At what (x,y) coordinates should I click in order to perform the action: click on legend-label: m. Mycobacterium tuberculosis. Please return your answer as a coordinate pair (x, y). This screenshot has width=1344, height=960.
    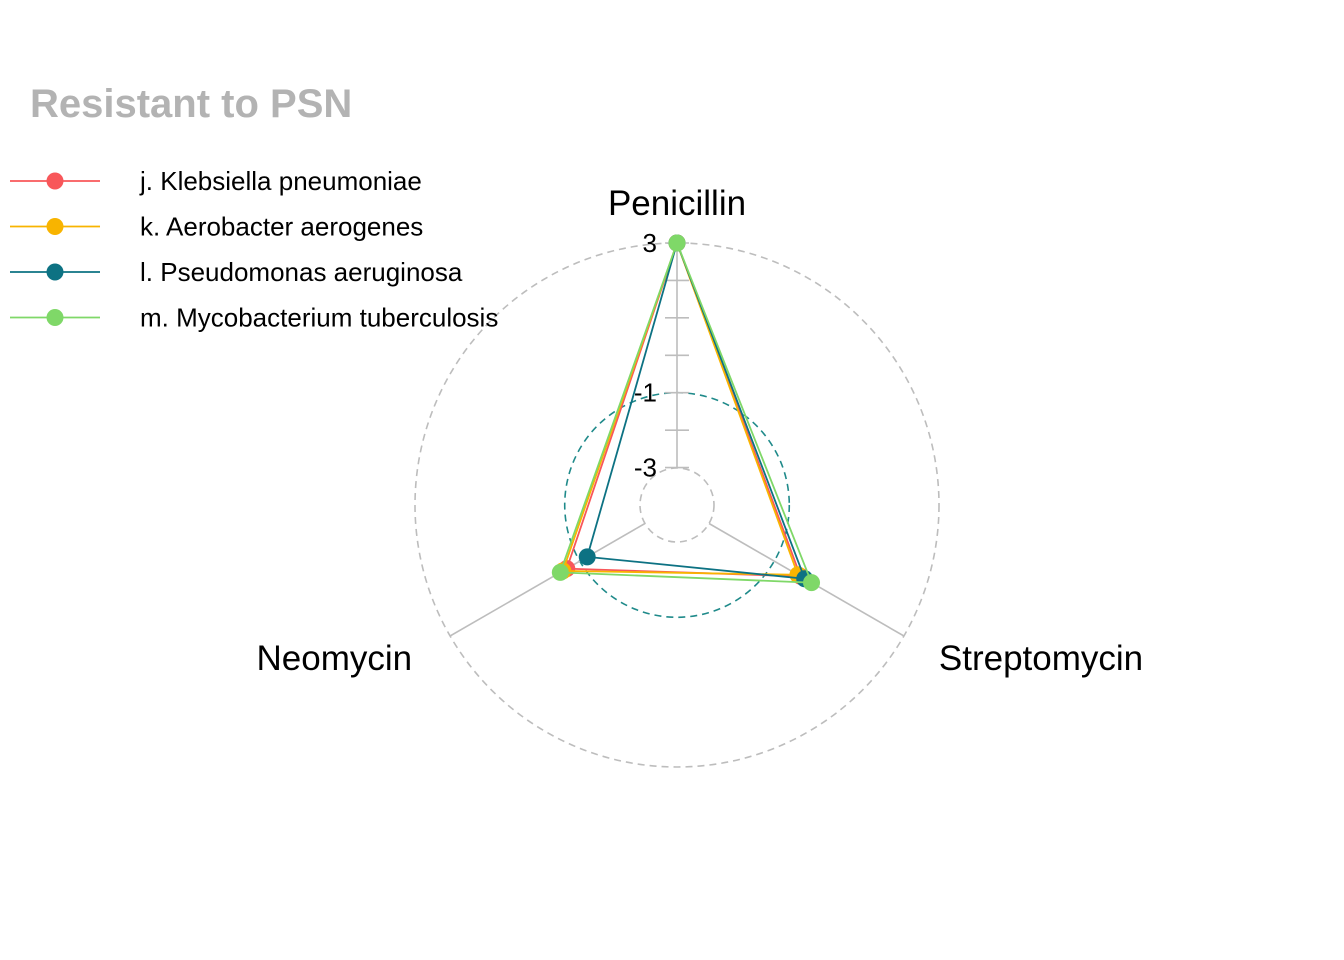
    Looking at the image, I should click on (319, 318).